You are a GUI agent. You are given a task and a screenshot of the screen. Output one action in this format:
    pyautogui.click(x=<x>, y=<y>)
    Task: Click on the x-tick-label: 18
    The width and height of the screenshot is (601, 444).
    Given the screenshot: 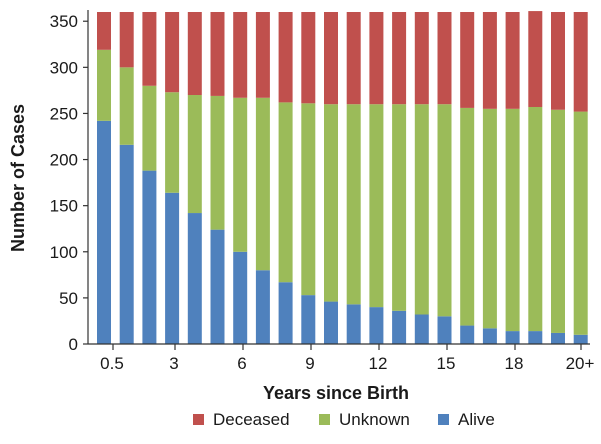 What is the action you would take?
    pyautogui.click(x=514, y=363)
    